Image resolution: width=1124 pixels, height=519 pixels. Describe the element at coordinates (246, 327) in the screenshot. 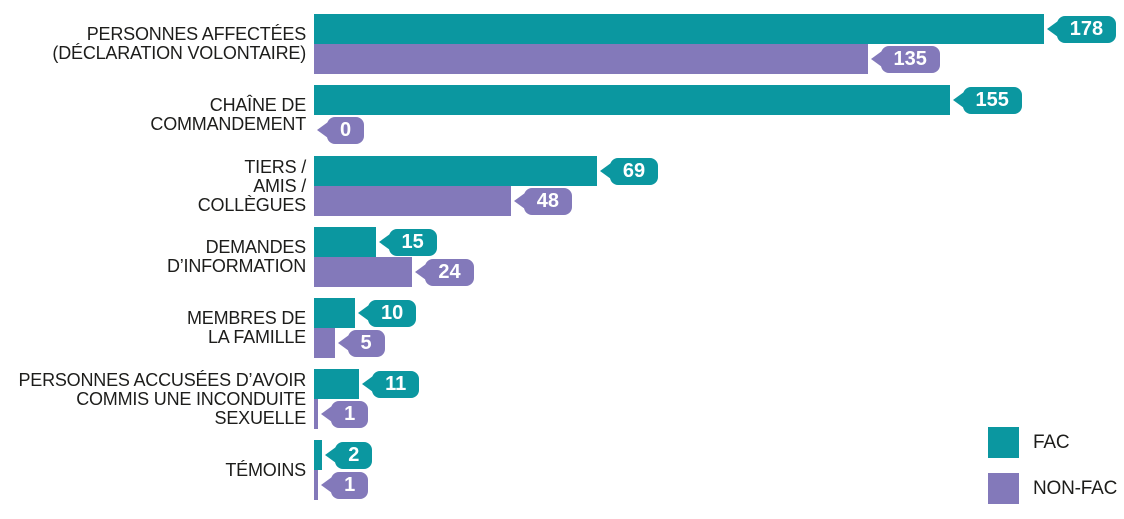

I see `category-label: MEMBRES DE LA FAMILLE` at that location.